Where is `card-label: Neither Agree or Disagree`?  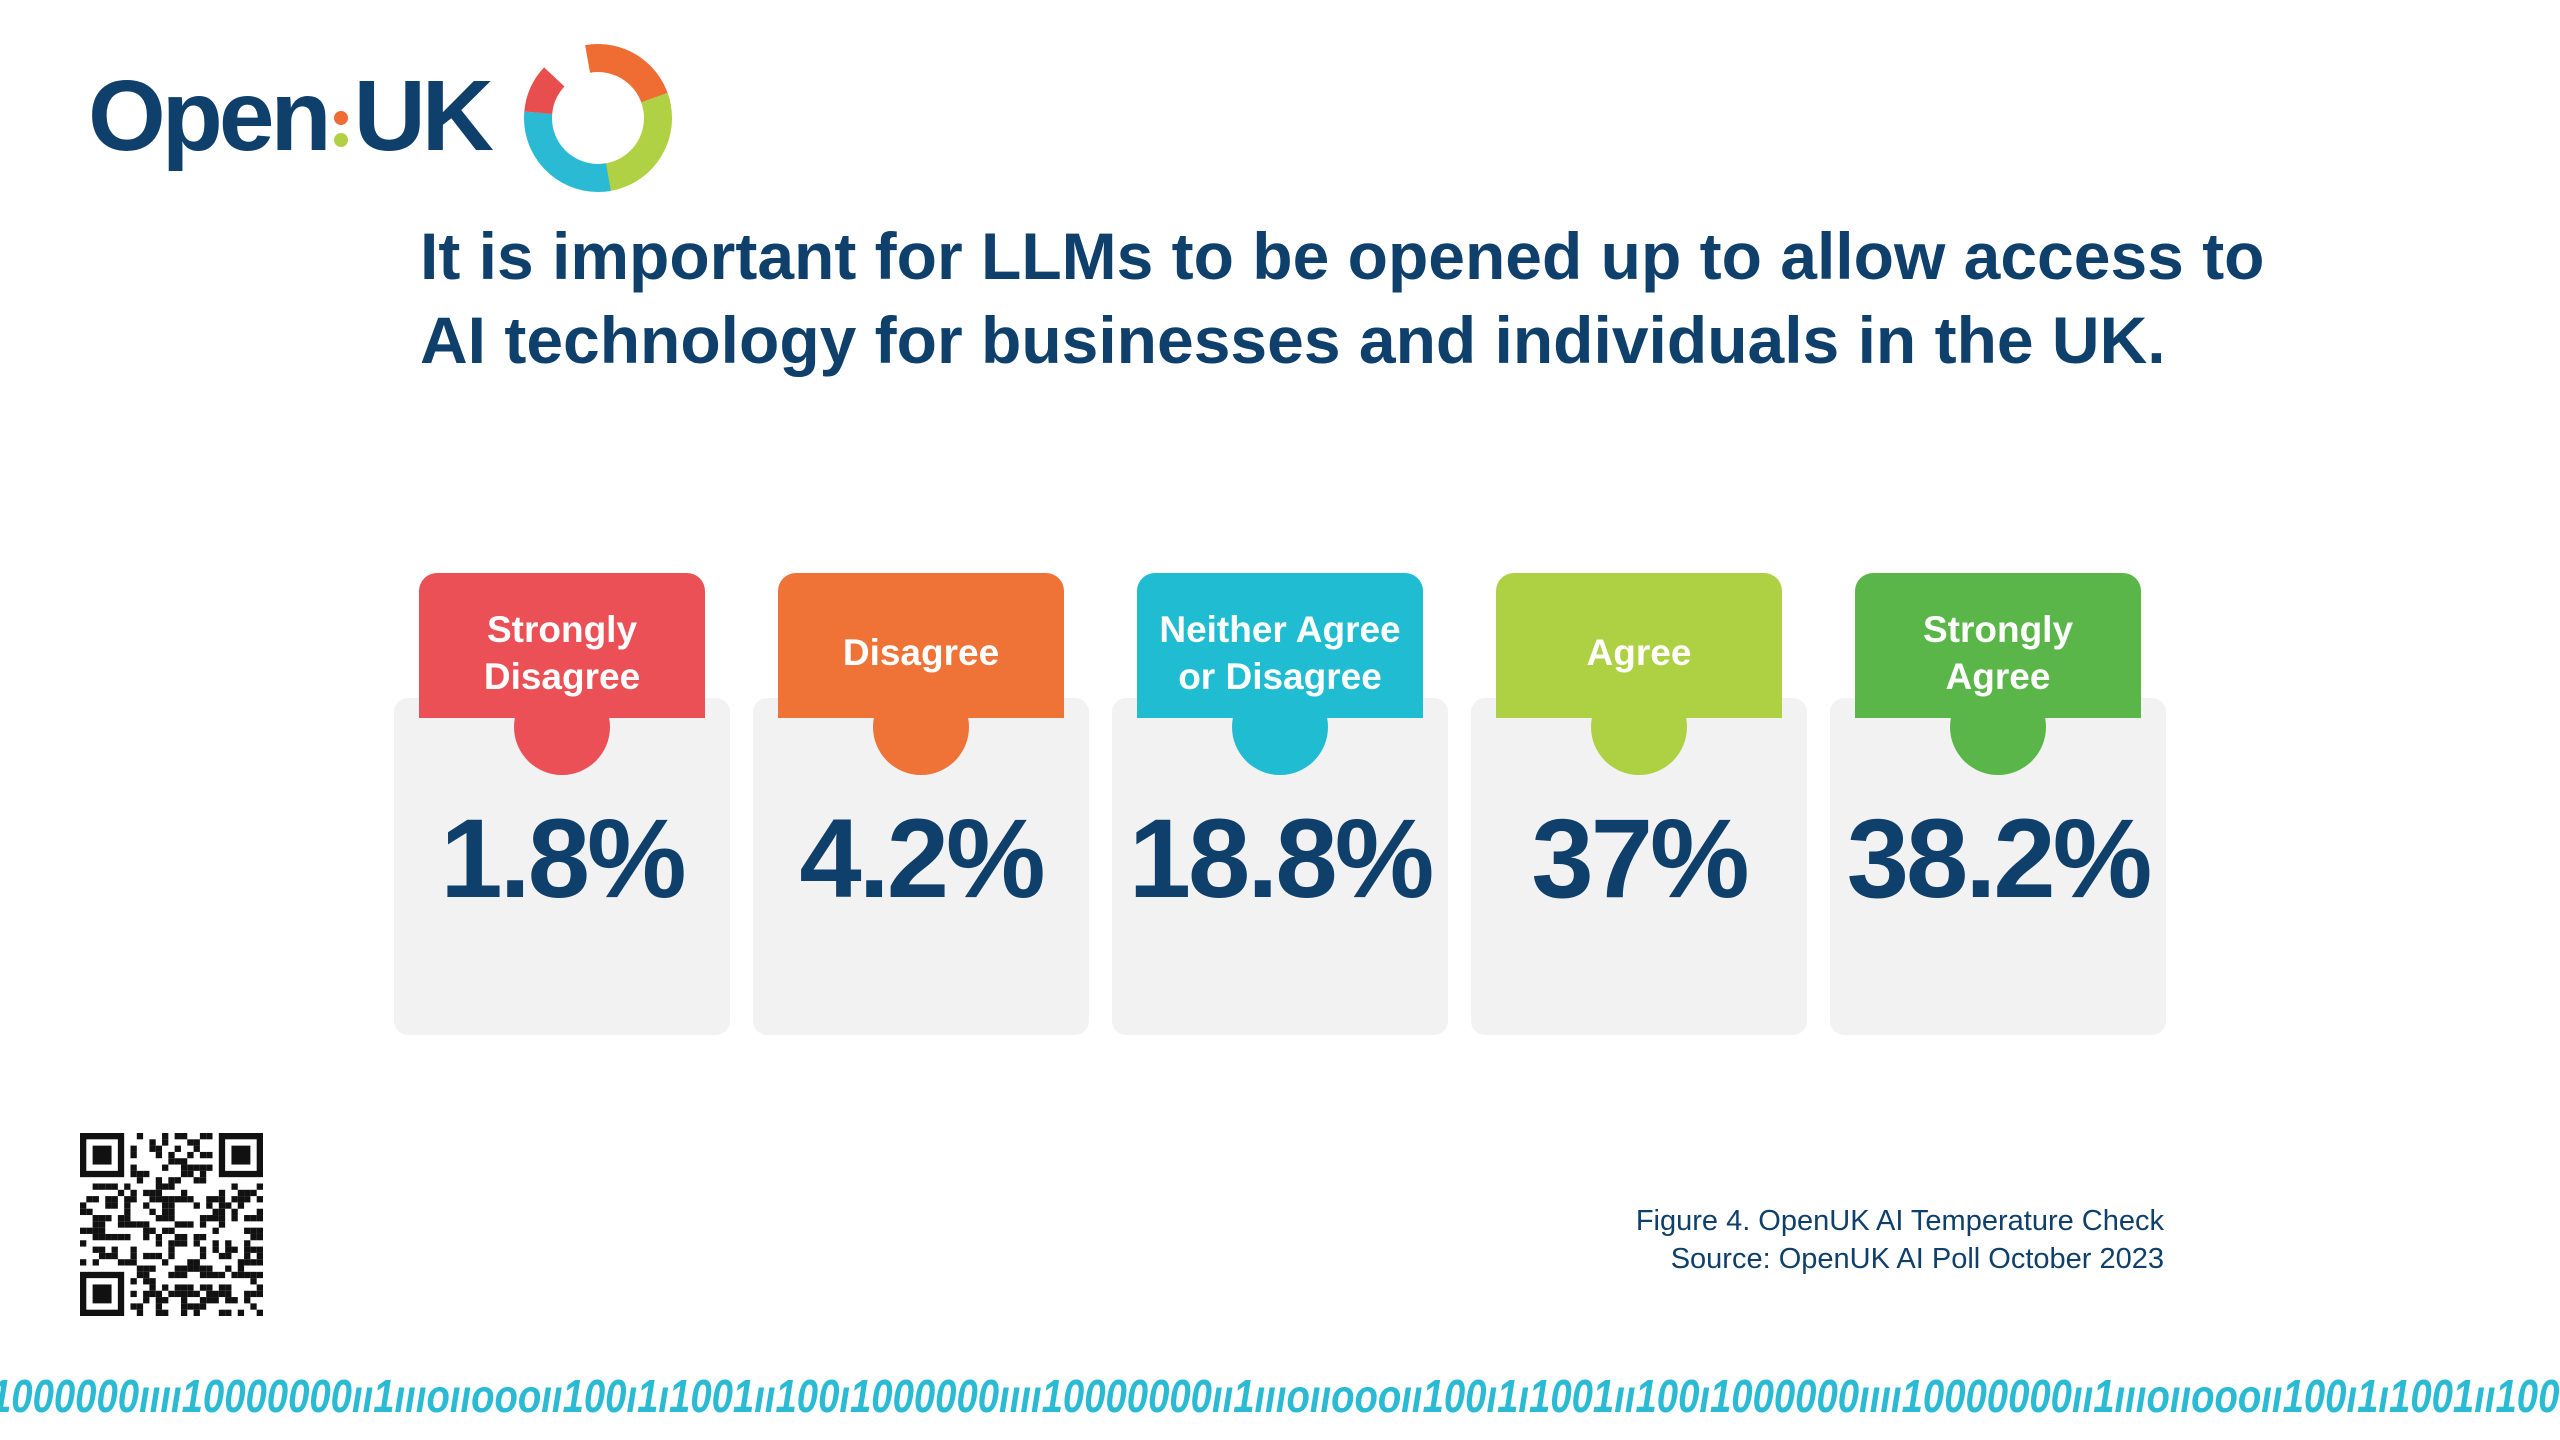 card-label: Neither Agree or Disagree is located at coordinates (1280, 652).